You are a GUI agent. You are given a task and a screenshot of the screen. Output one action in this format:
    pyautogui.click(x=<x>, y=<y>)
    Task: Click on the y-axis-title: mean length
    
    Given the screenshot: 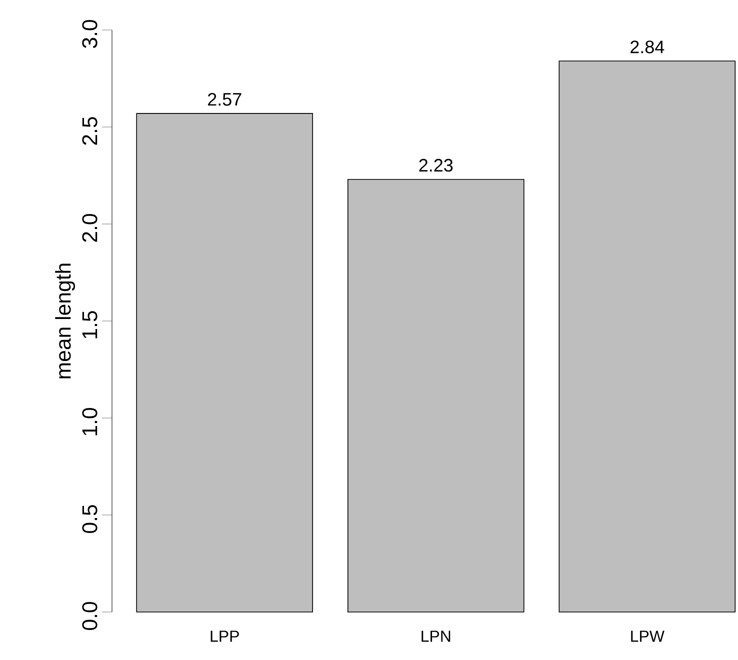 What is the action you would take?
    pyautogui.click(x=65, y=321)
    